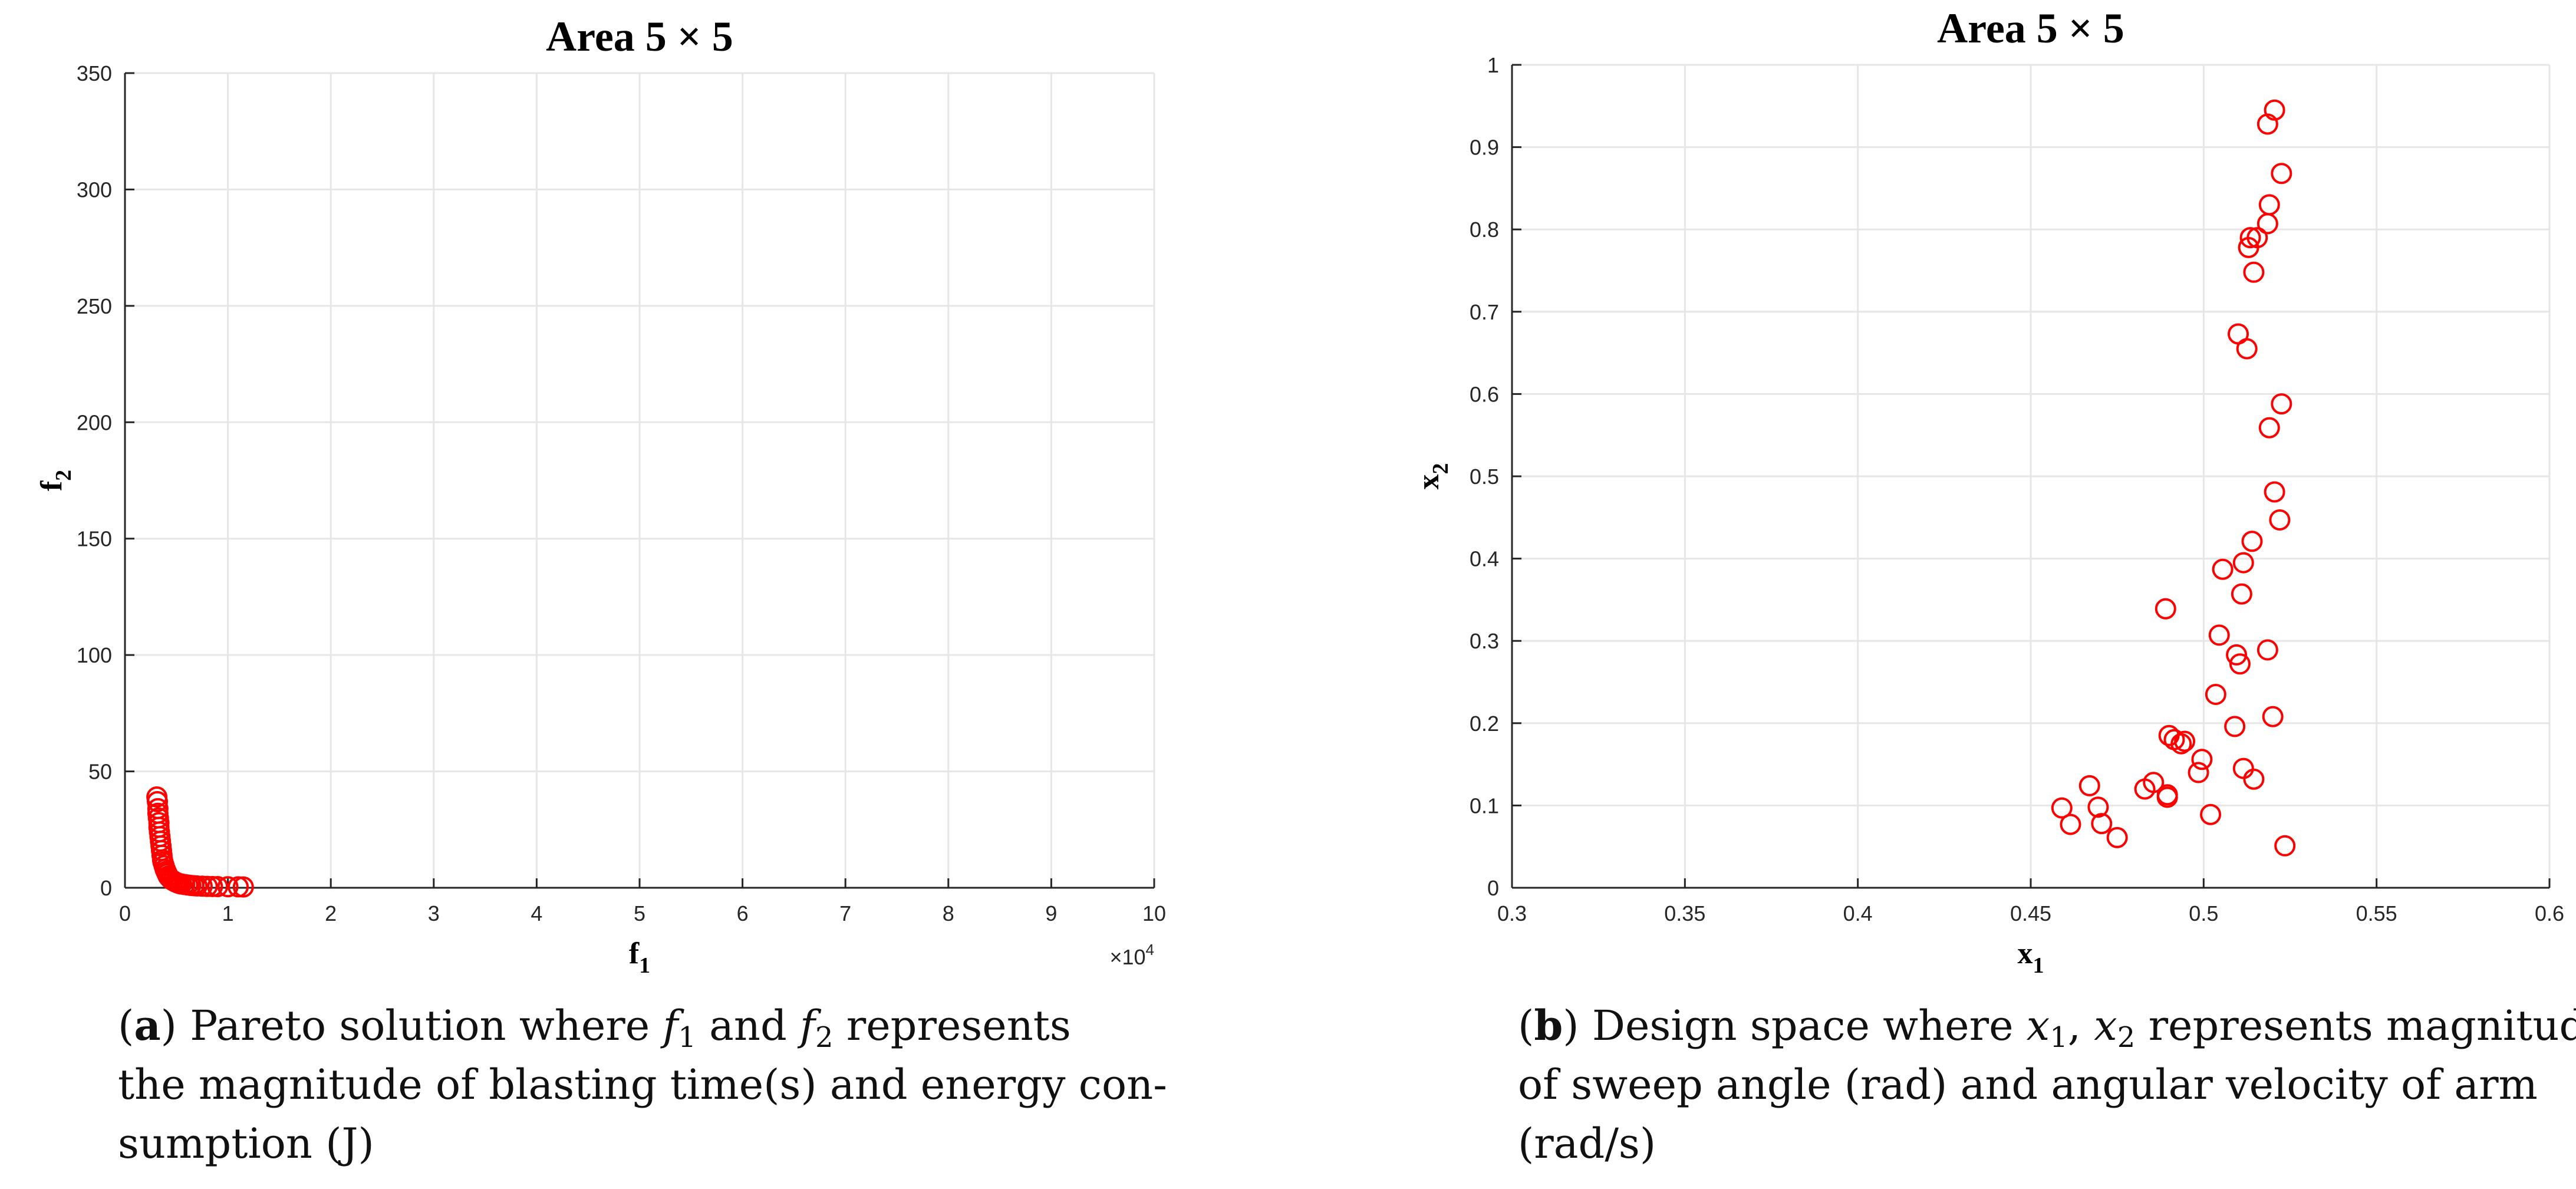  Describe the element at coordinates (1858, 913) in the screenshot. I see `x-tick-label: 0.4` at that location.